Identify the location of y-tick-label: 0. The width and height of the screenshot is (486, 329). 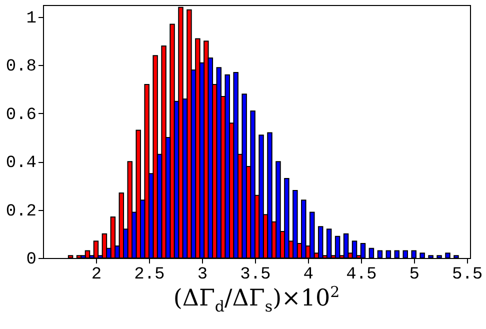
(31, 260).